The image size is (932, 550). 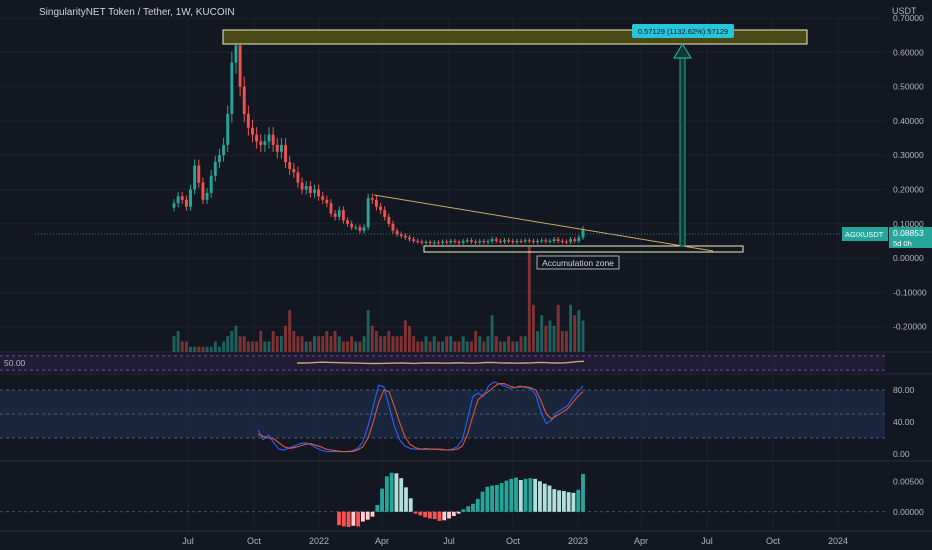 What do you see at coordinates (910, 237) in the screenshot?
I see `price-tag-bg` at bounding box center [910, 237].